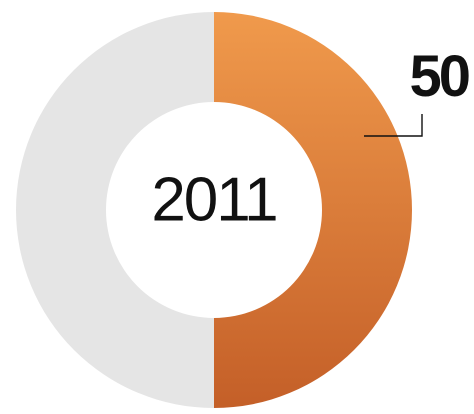 Image resolution: width=474 pixels, height=414 pixels. What do you see at coordinates (393, 125) in the screenshot?
I see `value-label-leader-line` at bounding box center [393, 125].